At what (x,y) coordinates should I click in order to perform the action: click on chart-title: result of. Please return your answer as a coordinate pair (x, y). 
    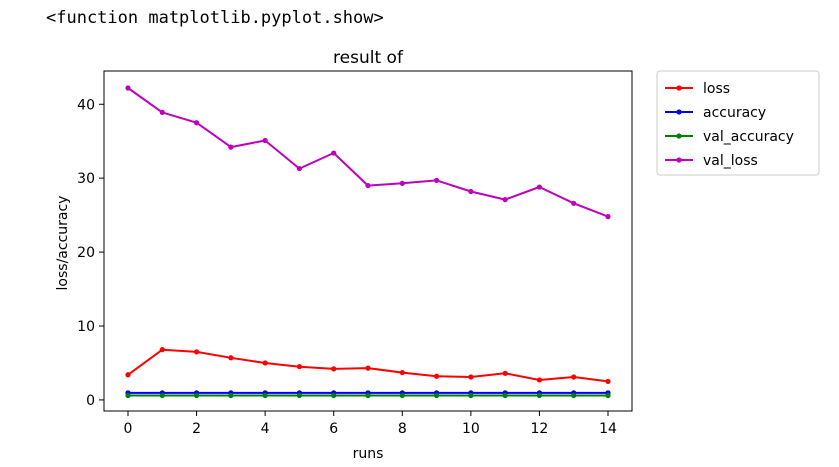
    Looking at the image, I should click on (368, 58).